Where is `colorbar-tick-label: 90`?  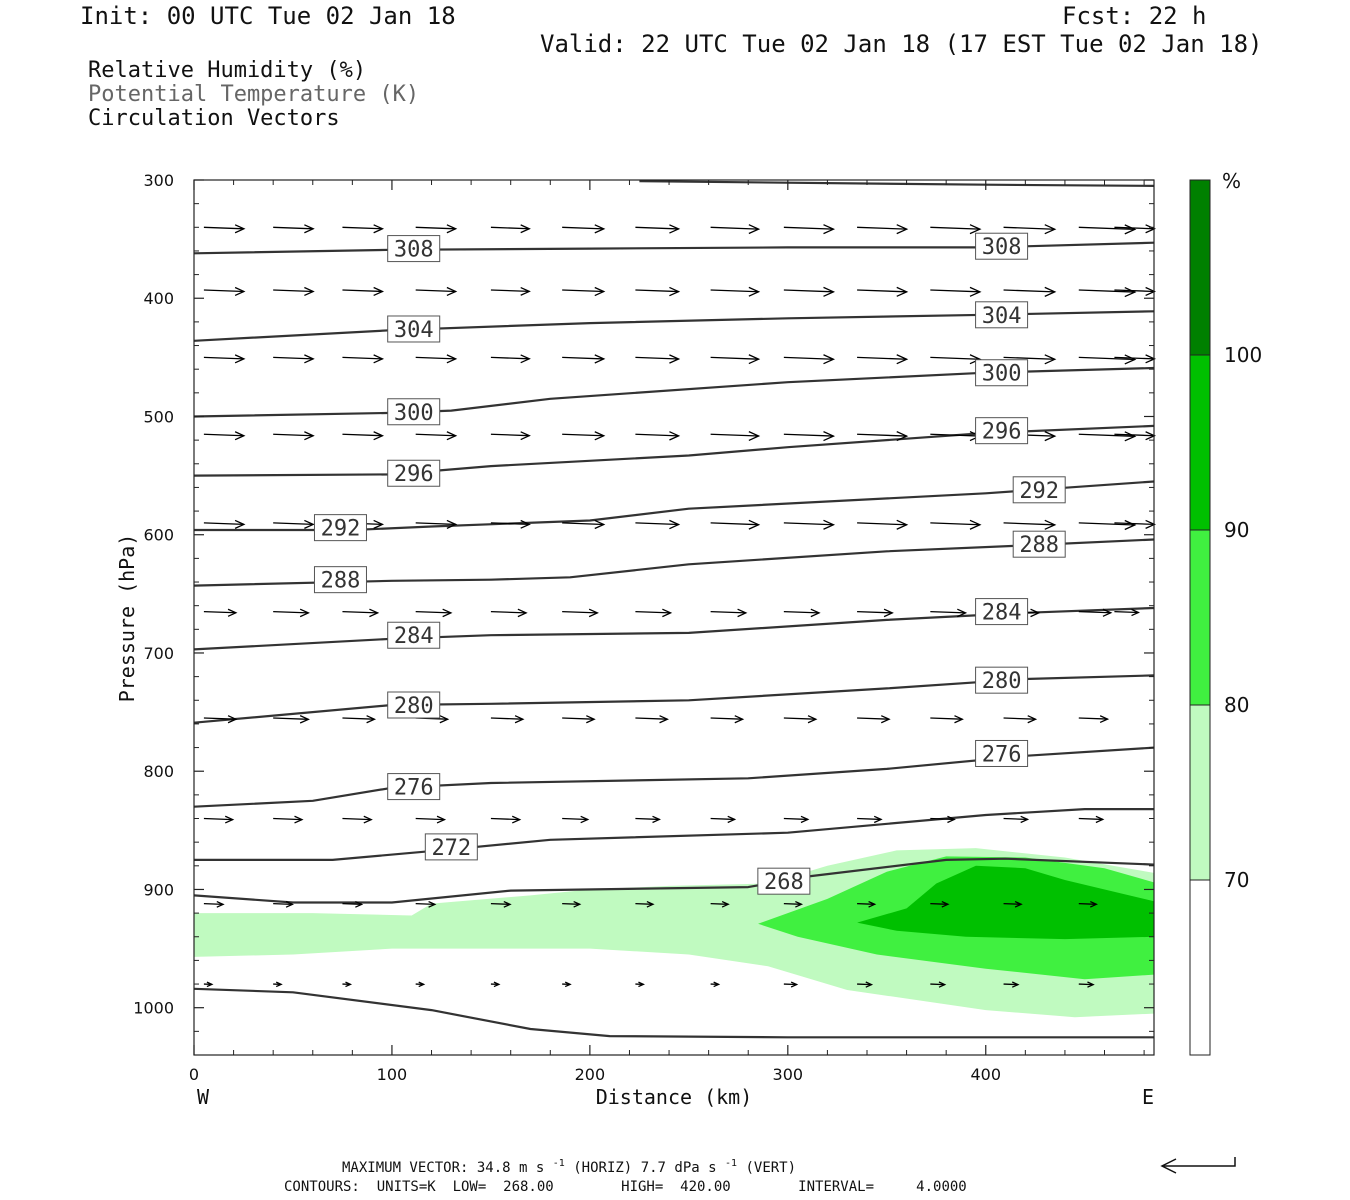 colorbar-tick-label: 90 is located at coordinates (1236, 530).